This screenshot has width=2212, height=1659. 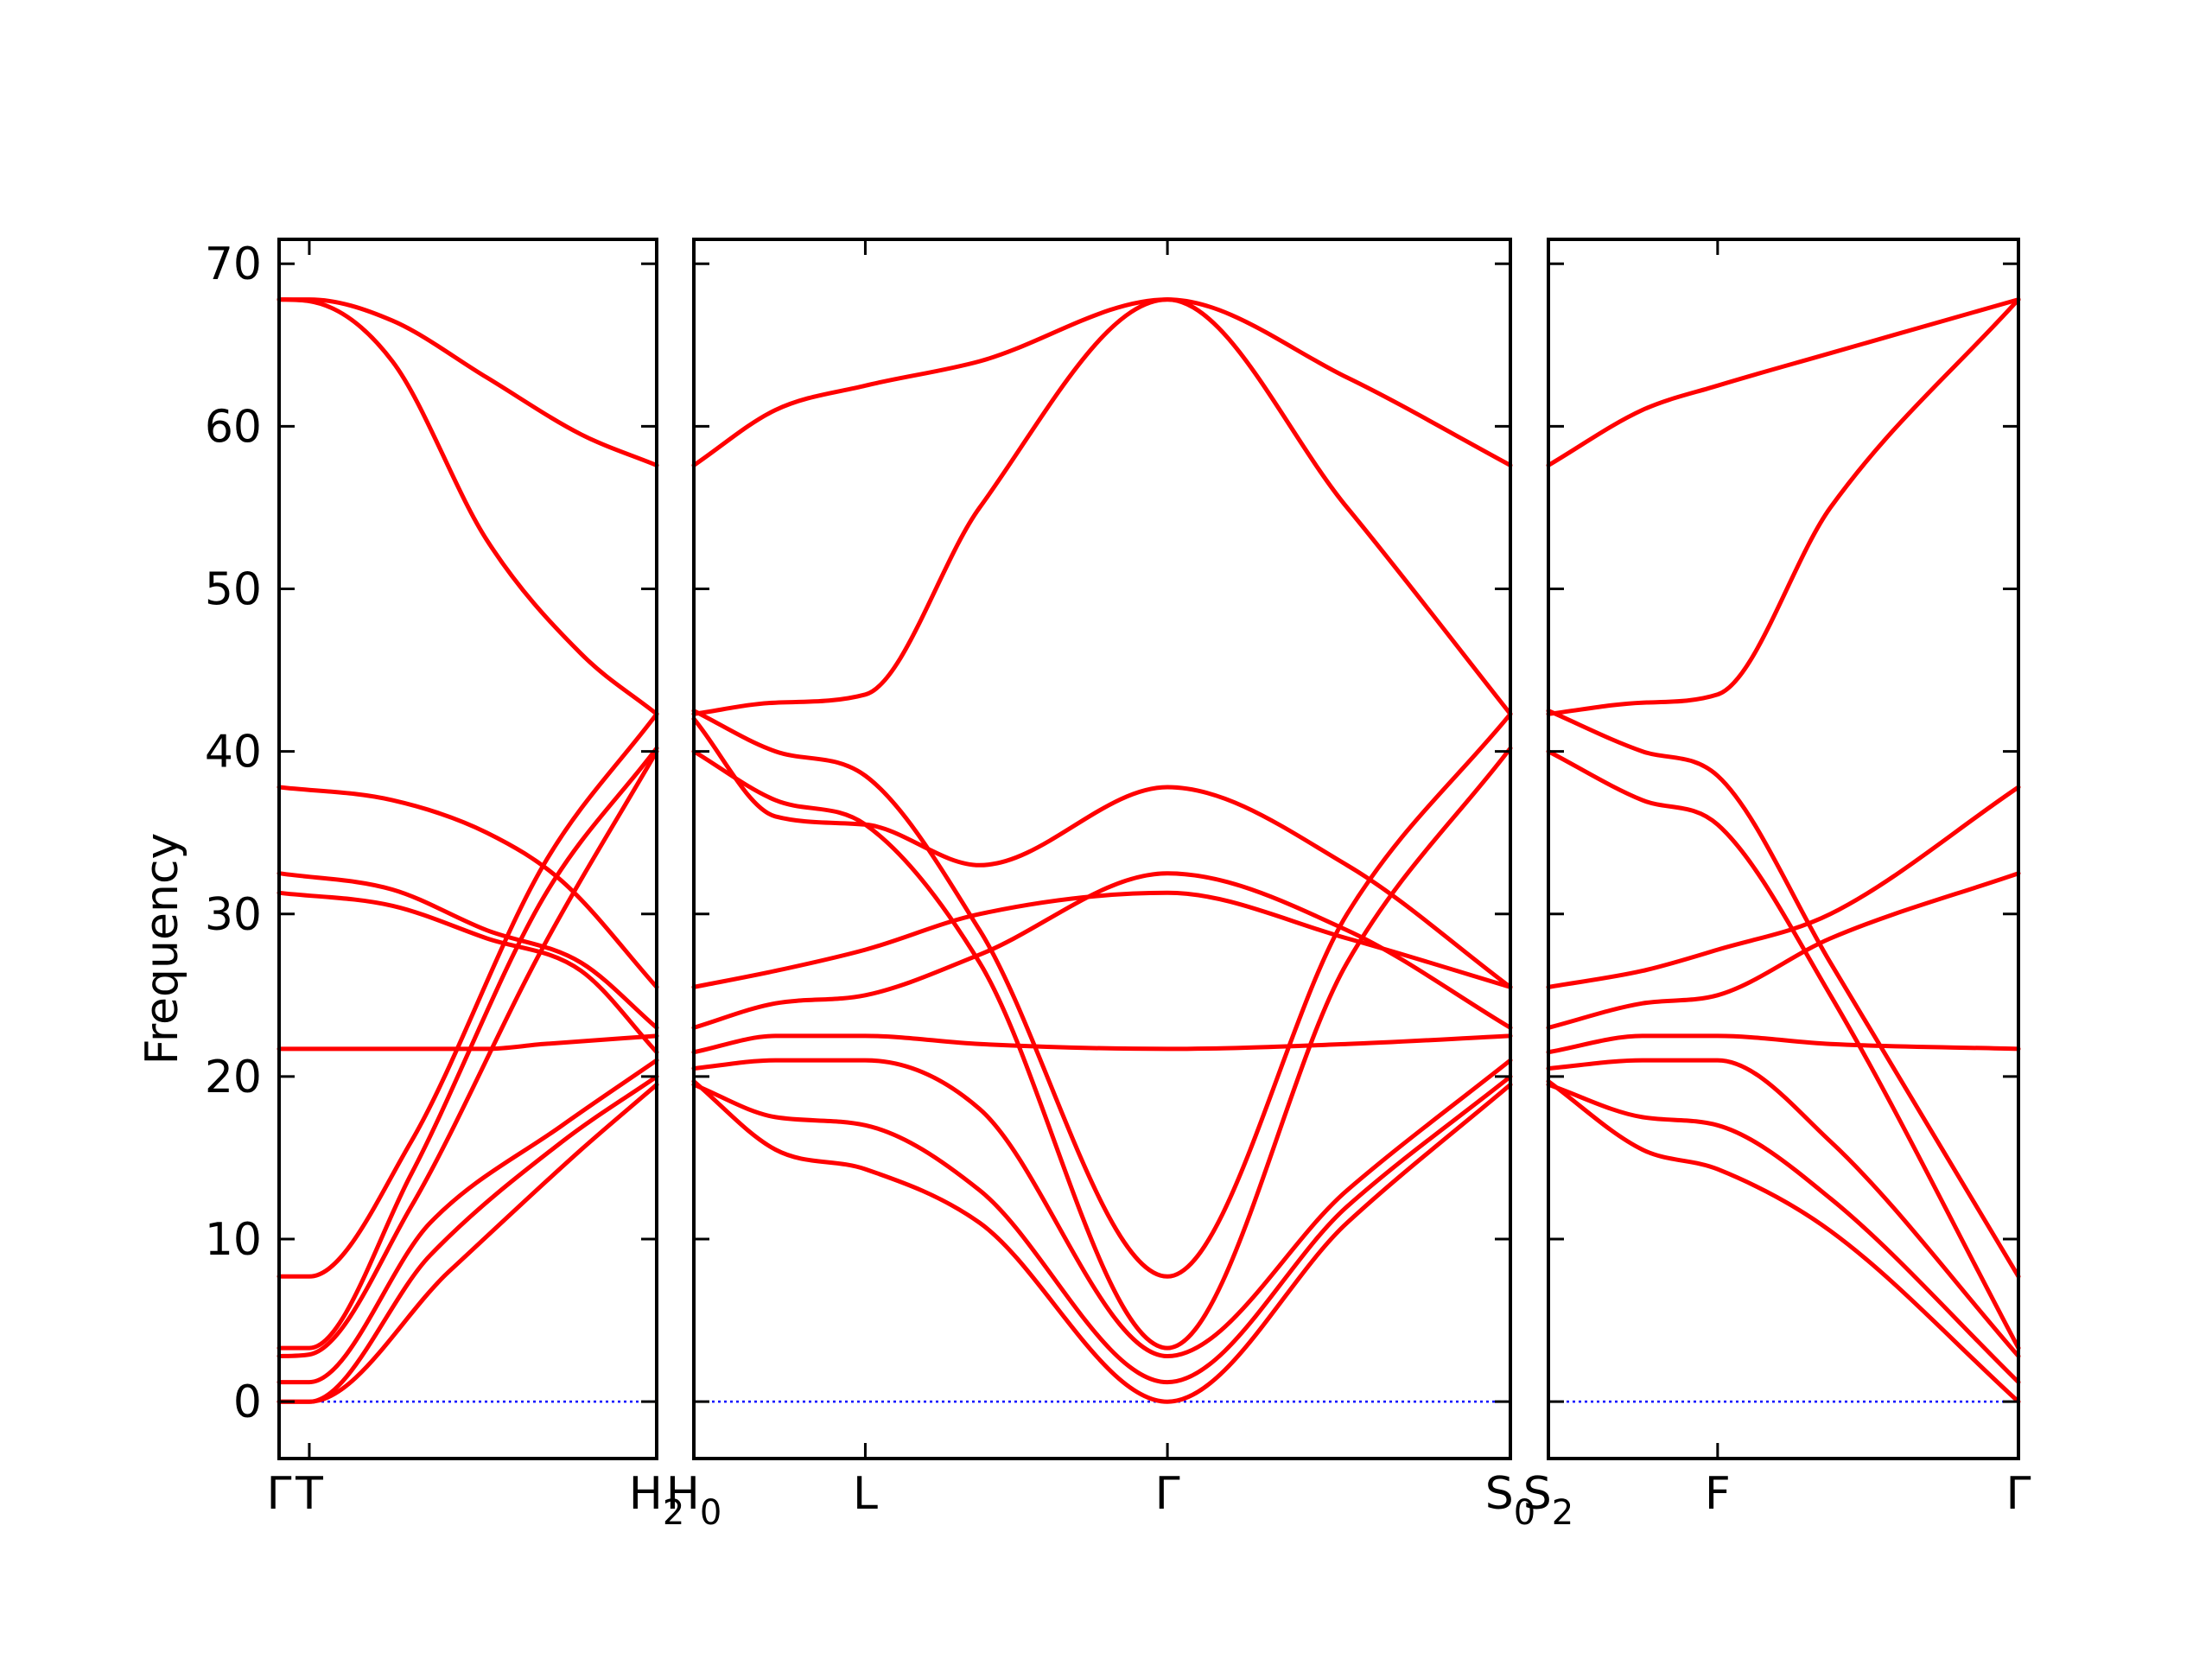 What do you see at coordinates (865, 1494) in the screenshot?
I see `x-tick-label: L` at bounding box center [865, 1494].